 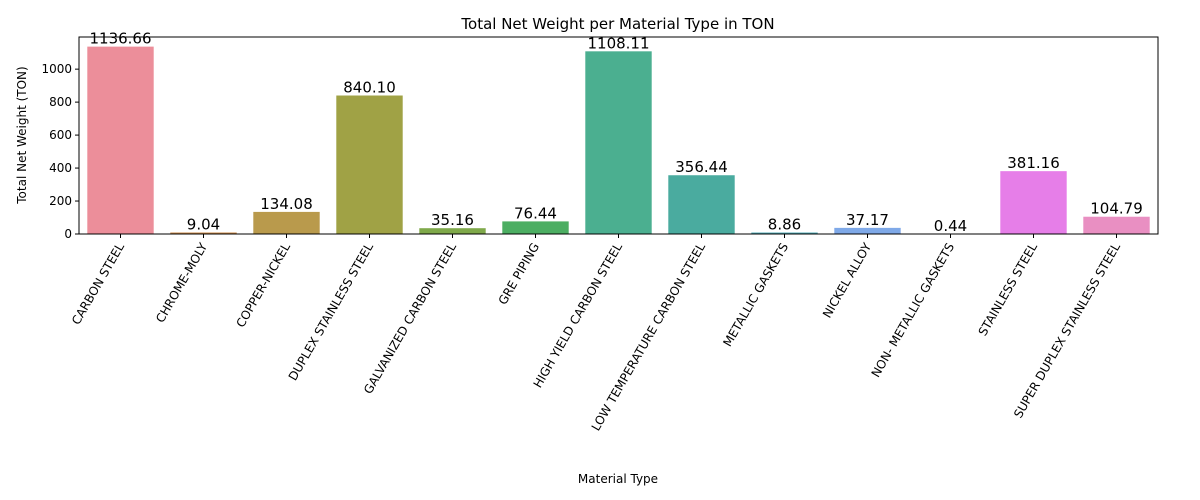 What do you see at coordinates (60, 168) in the screenshot?
I see `y-tick-label-2: 400` at bounding box center [60, 168].